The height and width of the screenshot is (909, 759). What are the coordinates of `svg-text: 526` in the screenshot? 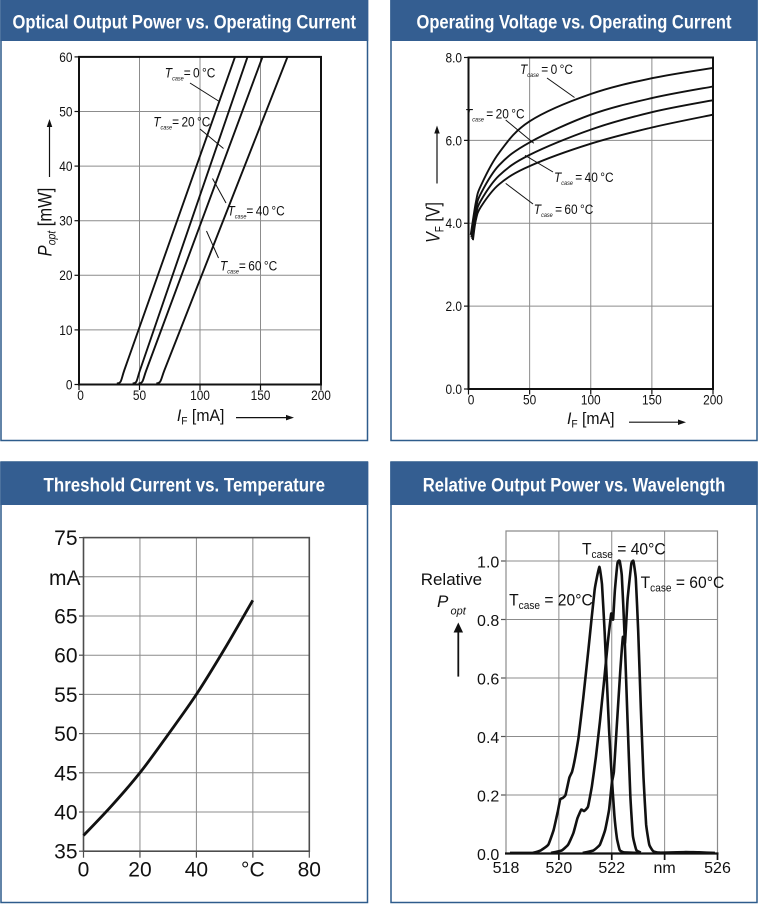 It's located at (717, 868).